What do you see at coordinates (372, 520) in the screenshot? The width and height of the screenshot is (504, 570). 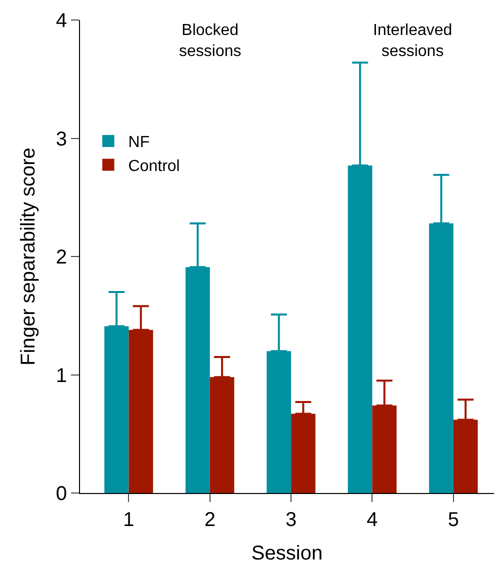 I see `x-tick-label: 4` at bounding box center [372, 520].